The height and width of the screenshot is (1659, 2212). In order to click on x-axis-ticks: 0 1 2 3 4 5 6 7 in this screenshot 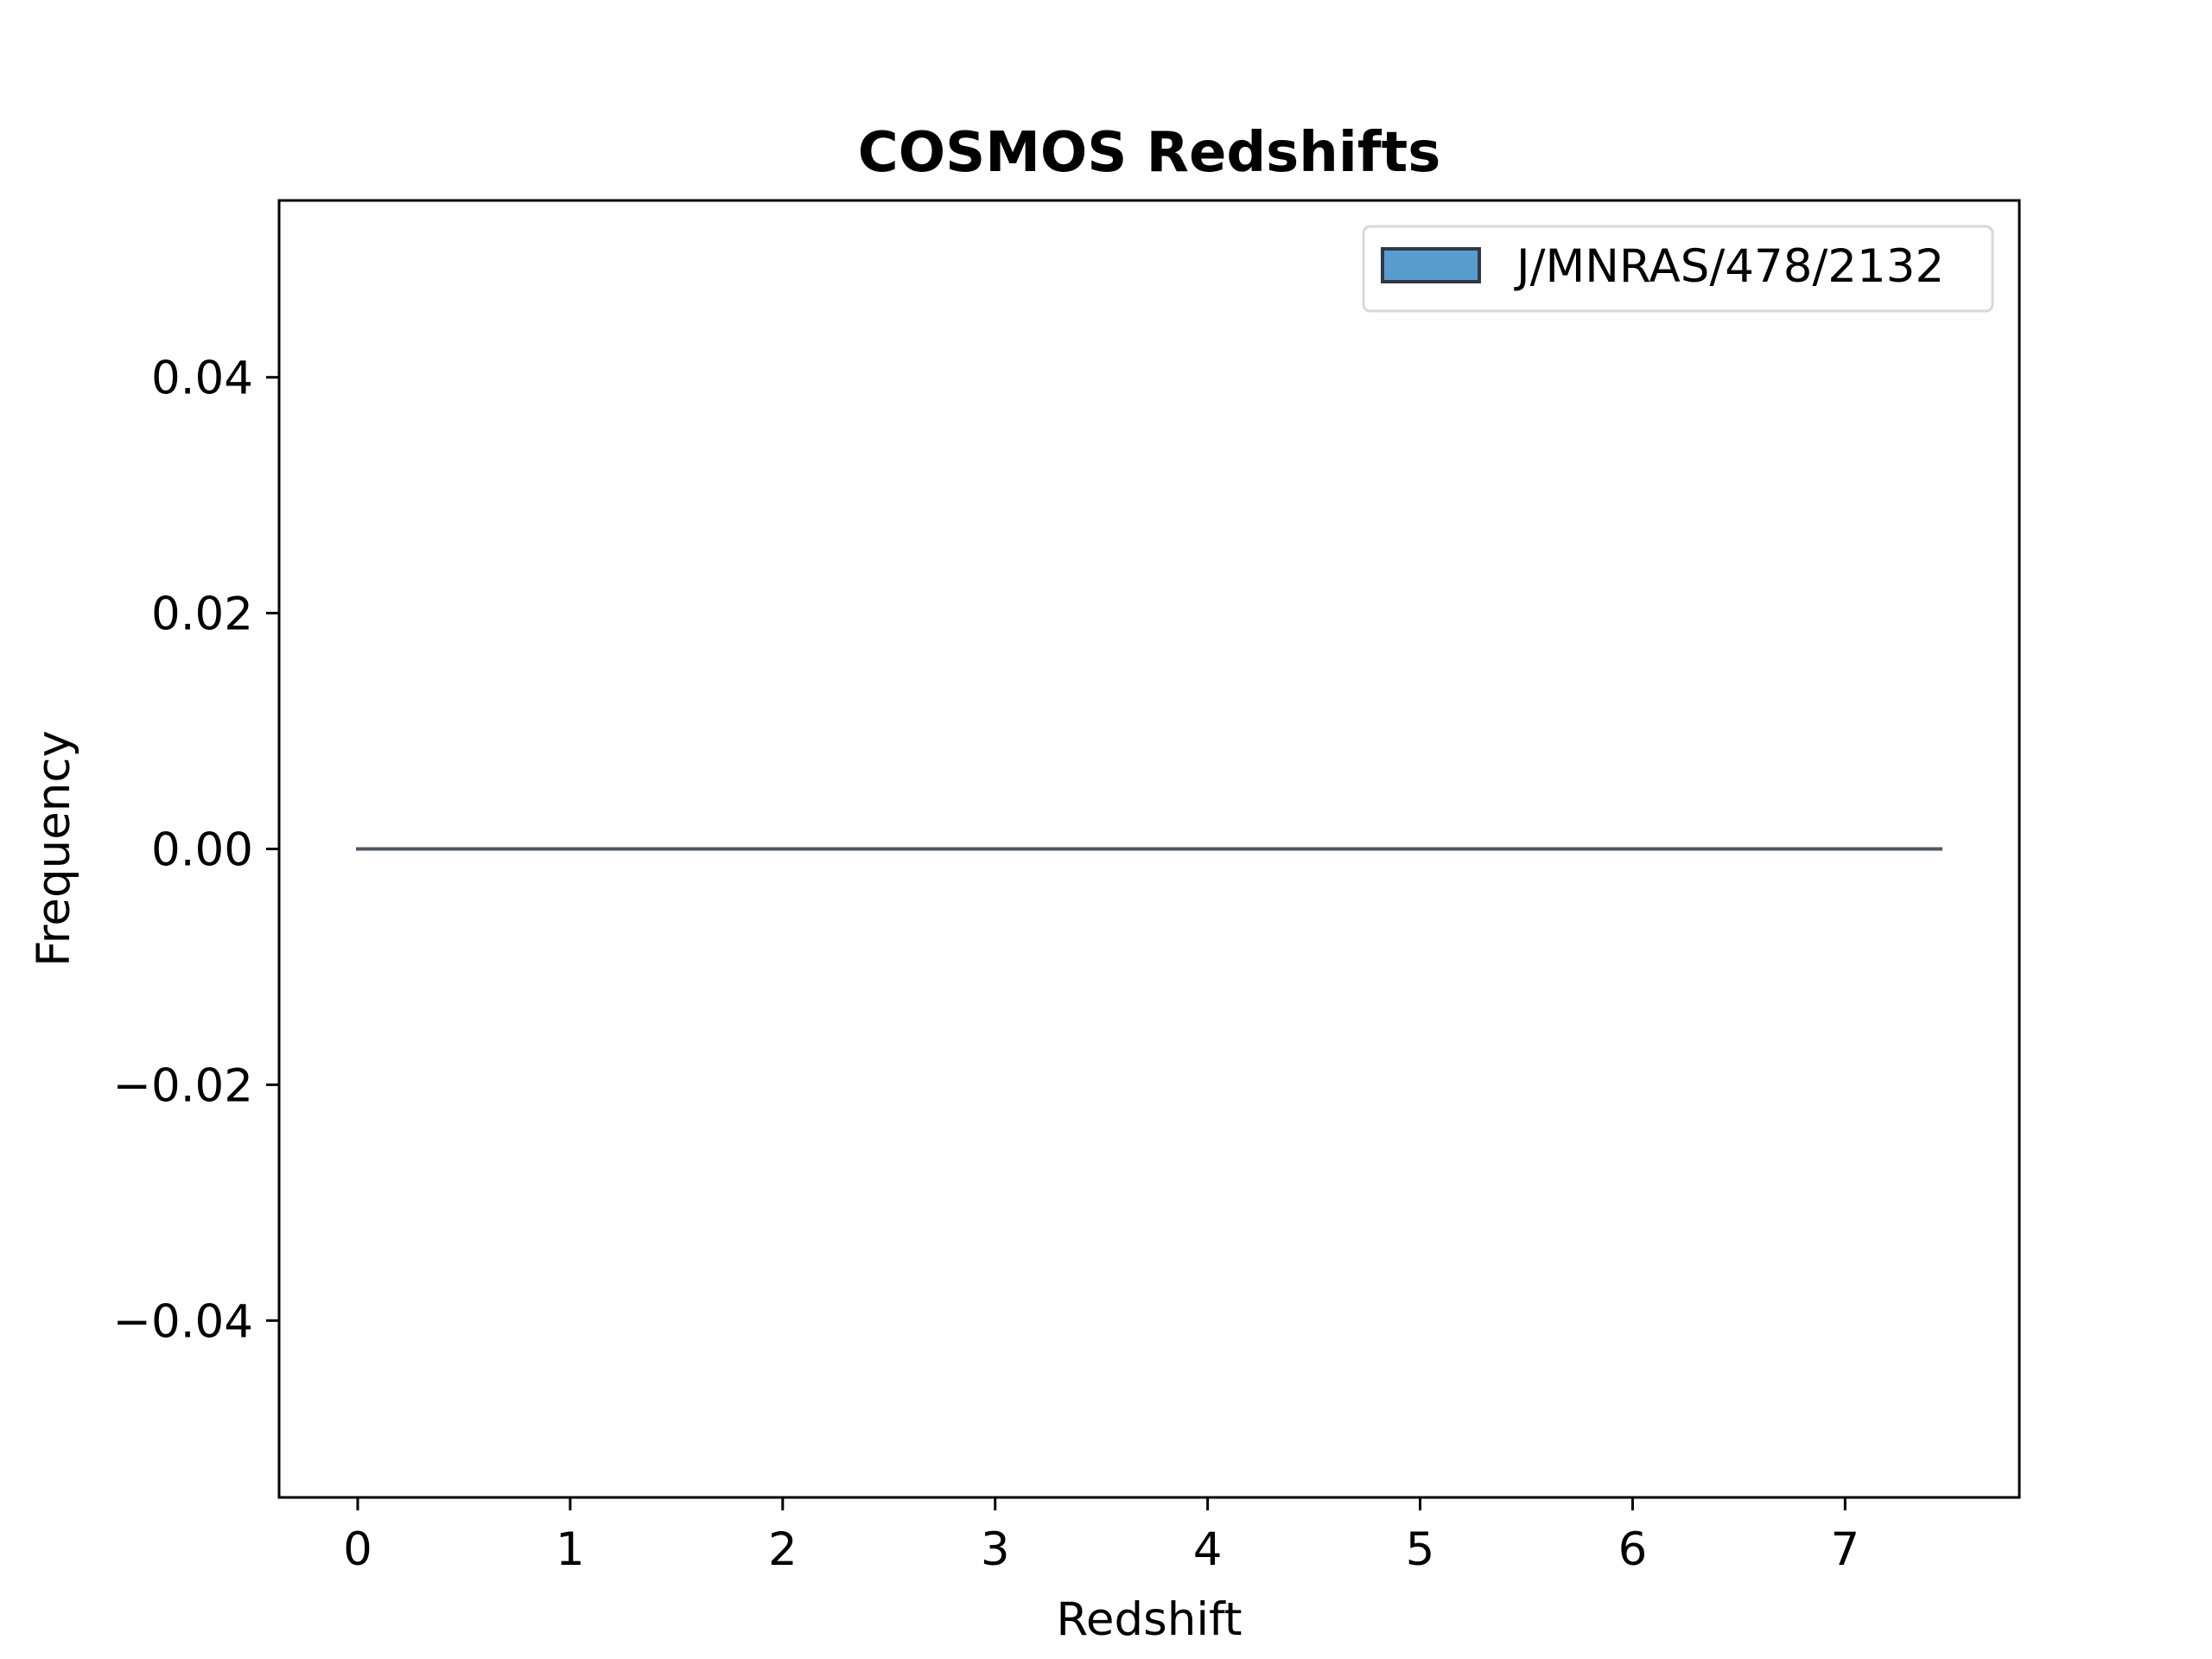, I will do `click(1101, 1536)`.